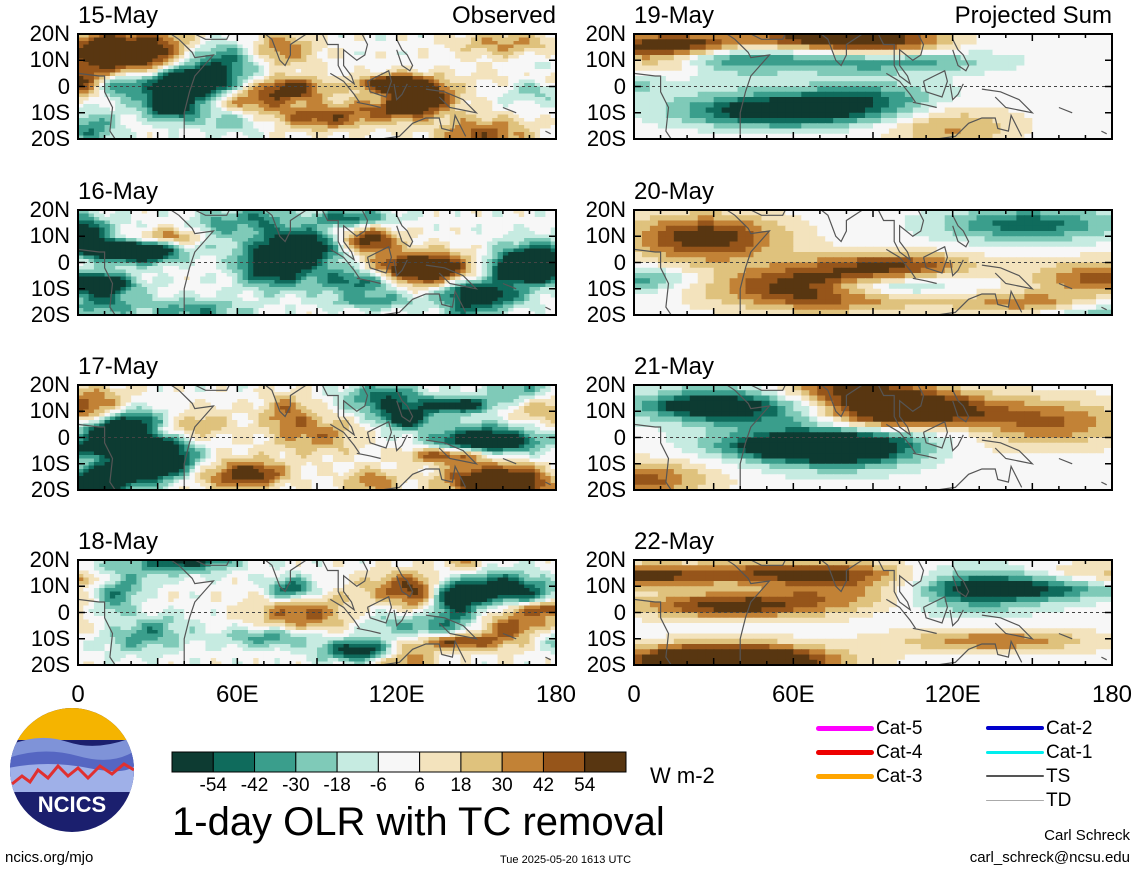 The width and height of the screenshot is (1135, 872). I want to click on panel-21-may, so click(873, 437).